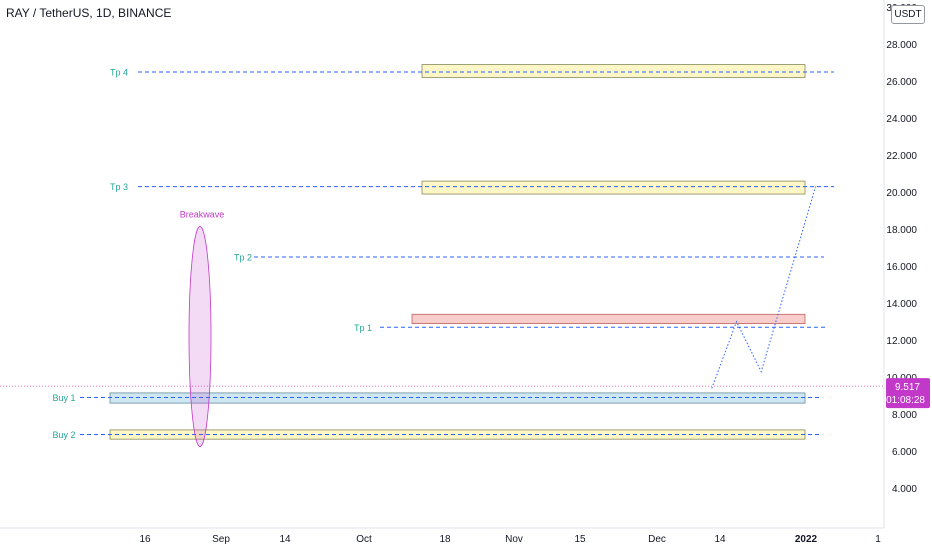  What do you see at coordinates (901, 82) in the screenshot?
I see `y-tick-label: 26.000` at bounding box center [901, 82].